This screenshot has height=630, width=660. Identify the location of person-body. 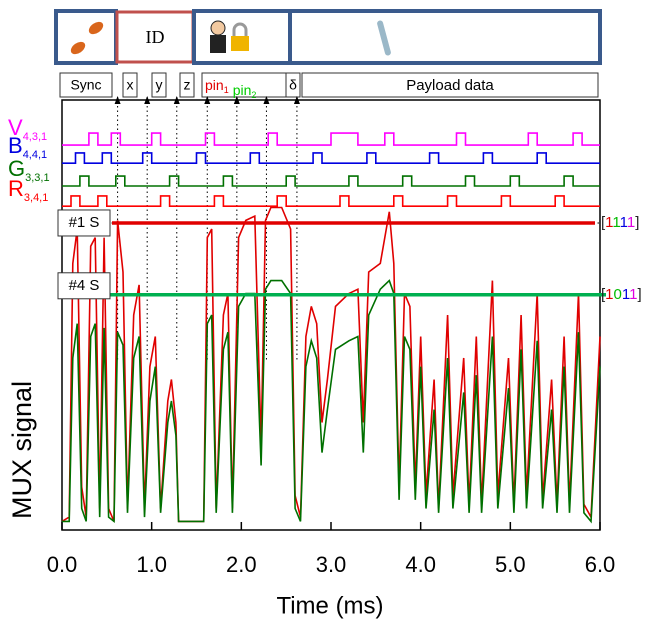
(218, 44).